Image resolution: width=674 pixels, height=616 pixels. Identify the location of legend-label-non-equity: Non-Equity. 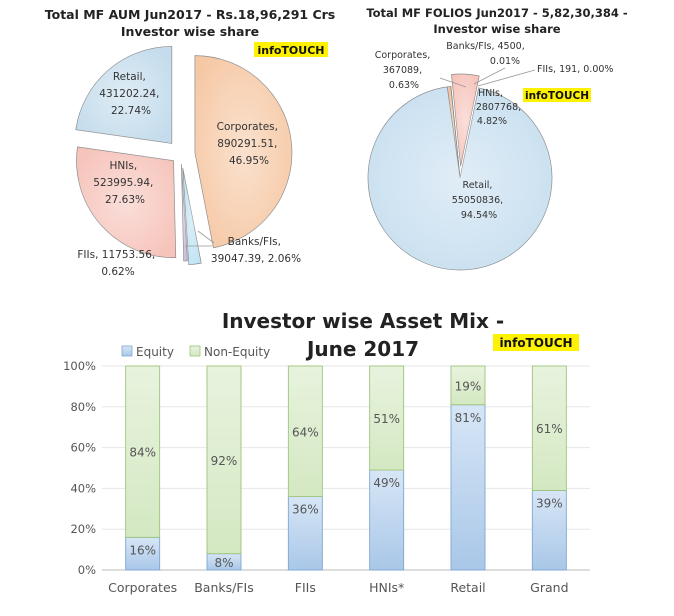
(237, 352).